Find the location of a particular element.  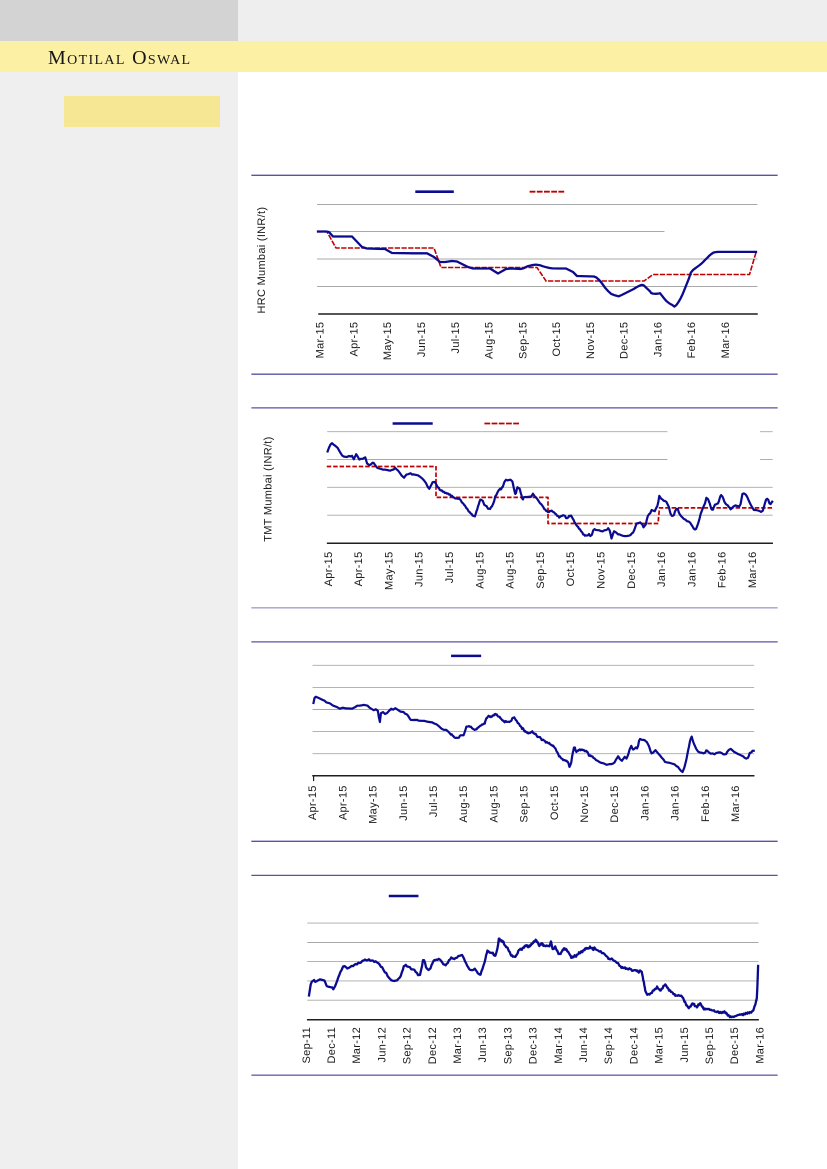

svg-text: Sep-11 is located at coordinates (307, 1045).